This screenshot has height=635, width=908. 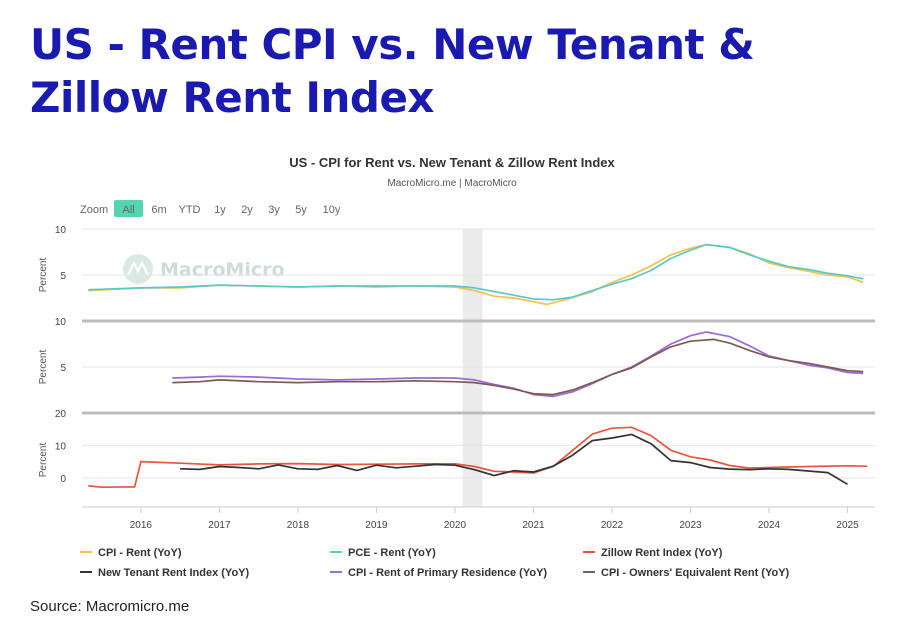 I want to click on zoom-button-highlight, so click(x=128, y=208).